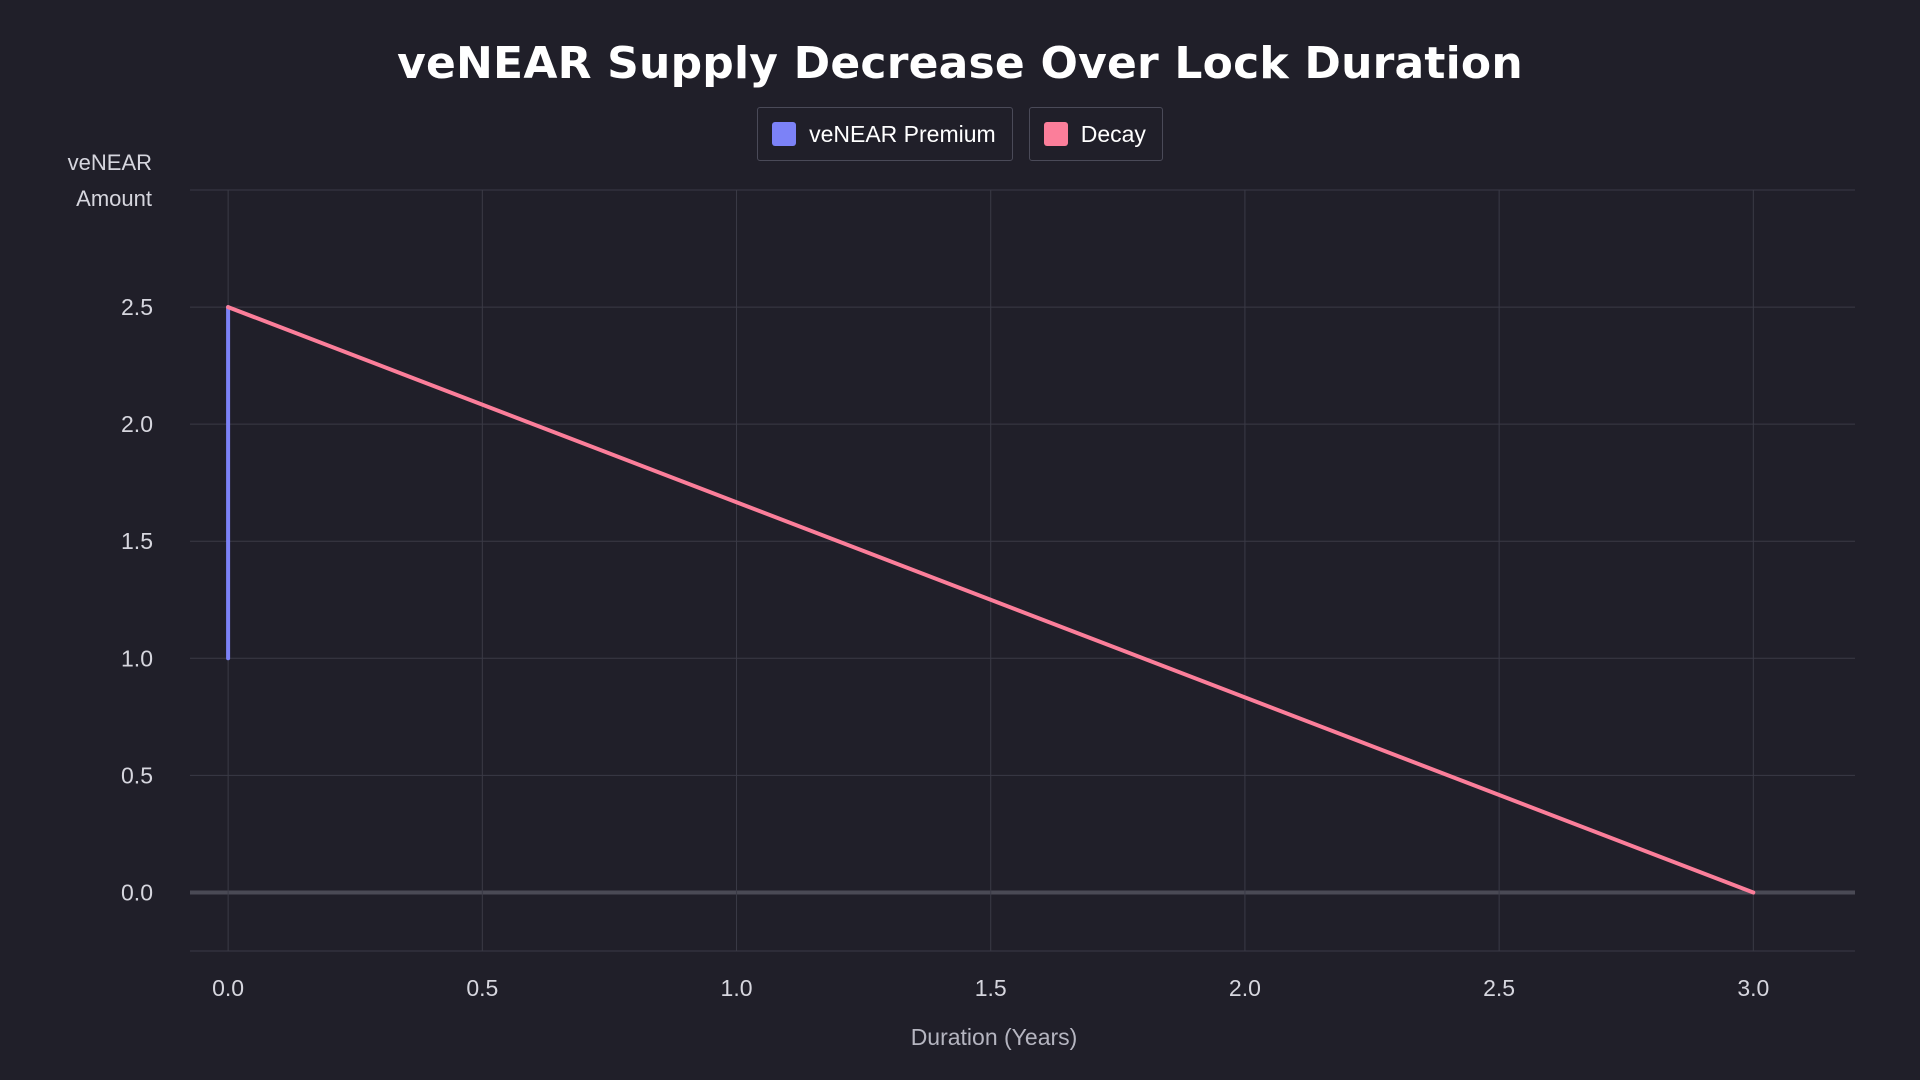 This screenshot has height=1080, width=1920. I want to click on x-tick-label: 3.0, so click(1753, 988).